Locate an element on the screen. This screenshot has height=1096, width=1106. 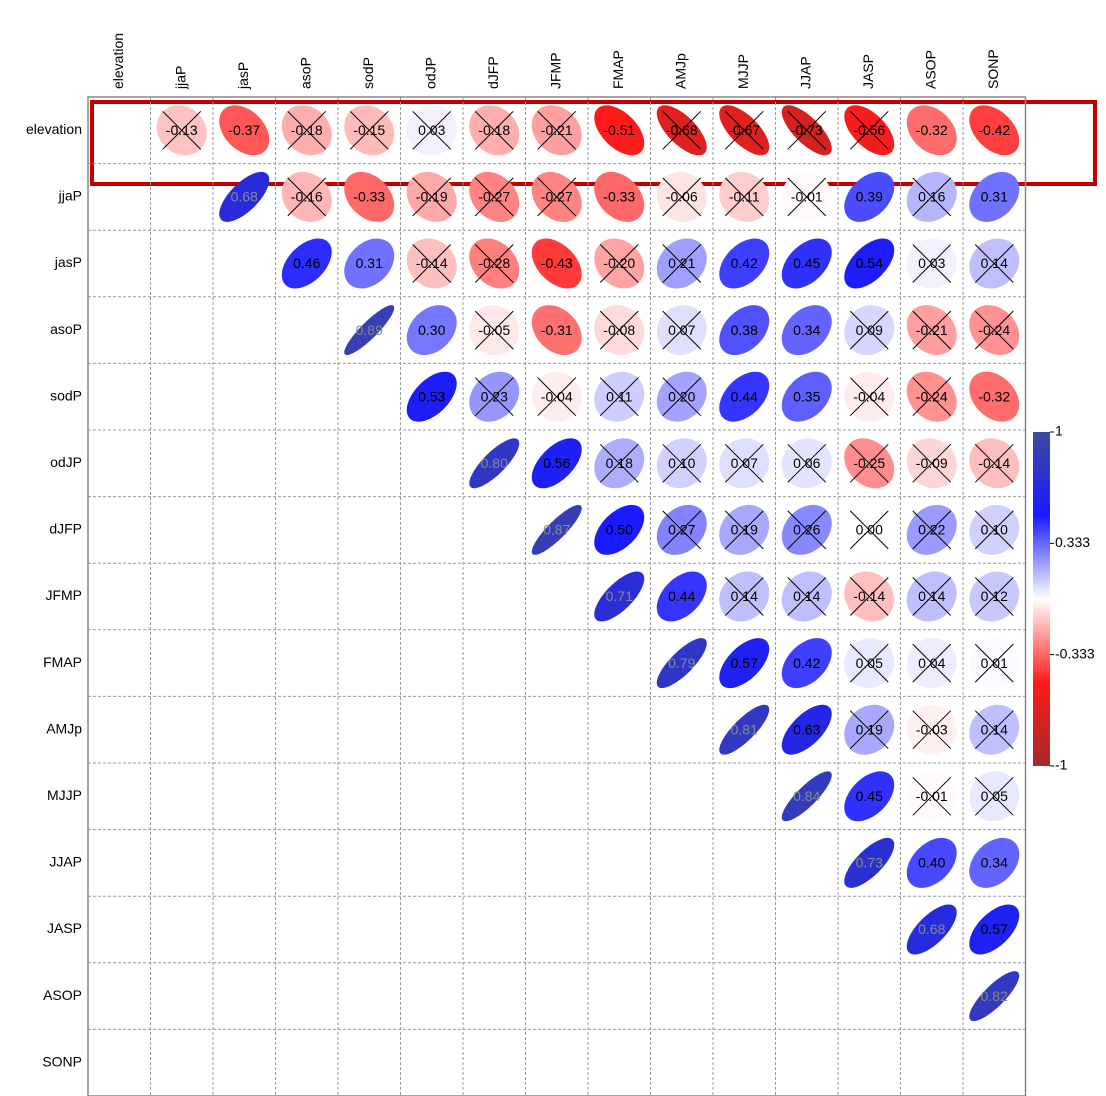
value-label: 0.89 is located at coordinates (369, 330).